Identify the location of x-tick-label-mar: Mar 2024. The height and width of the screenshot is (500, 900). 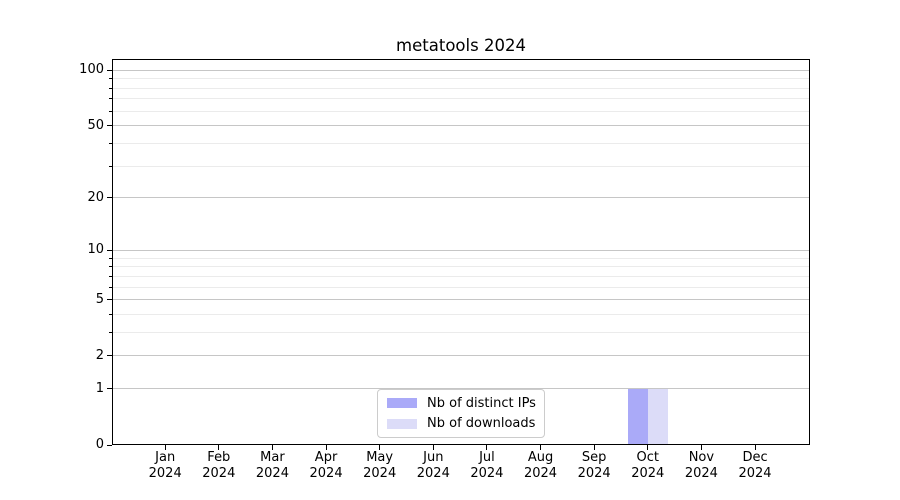
(272, 465).